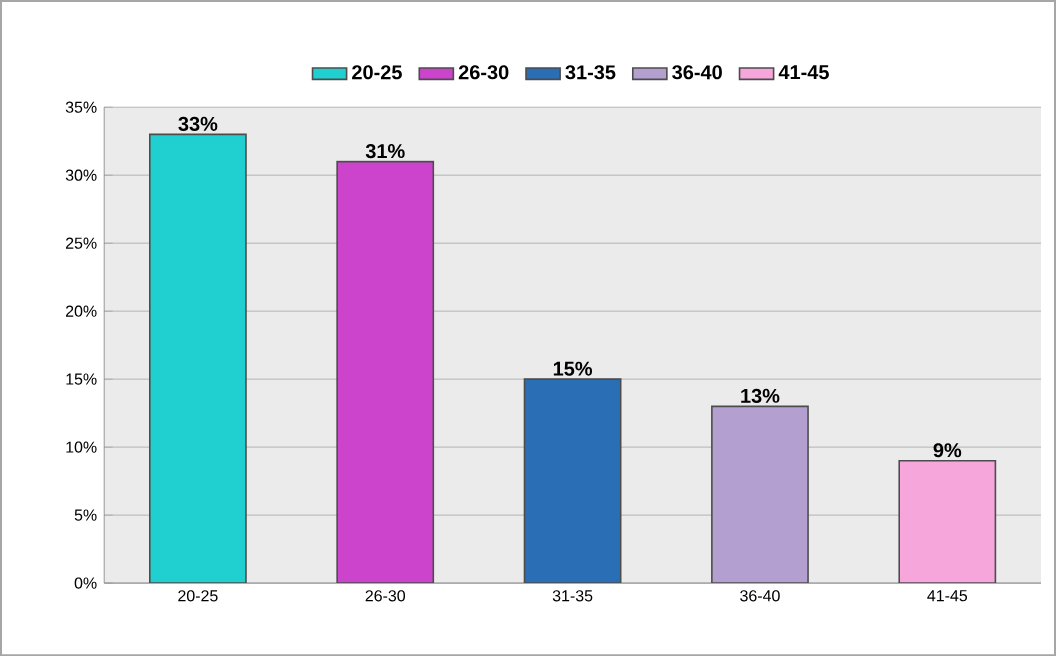  What do you see at coordinates (85, 515) in the screenshot?
I see `y-tick-label: 5%` at bounding box center [85, 515].